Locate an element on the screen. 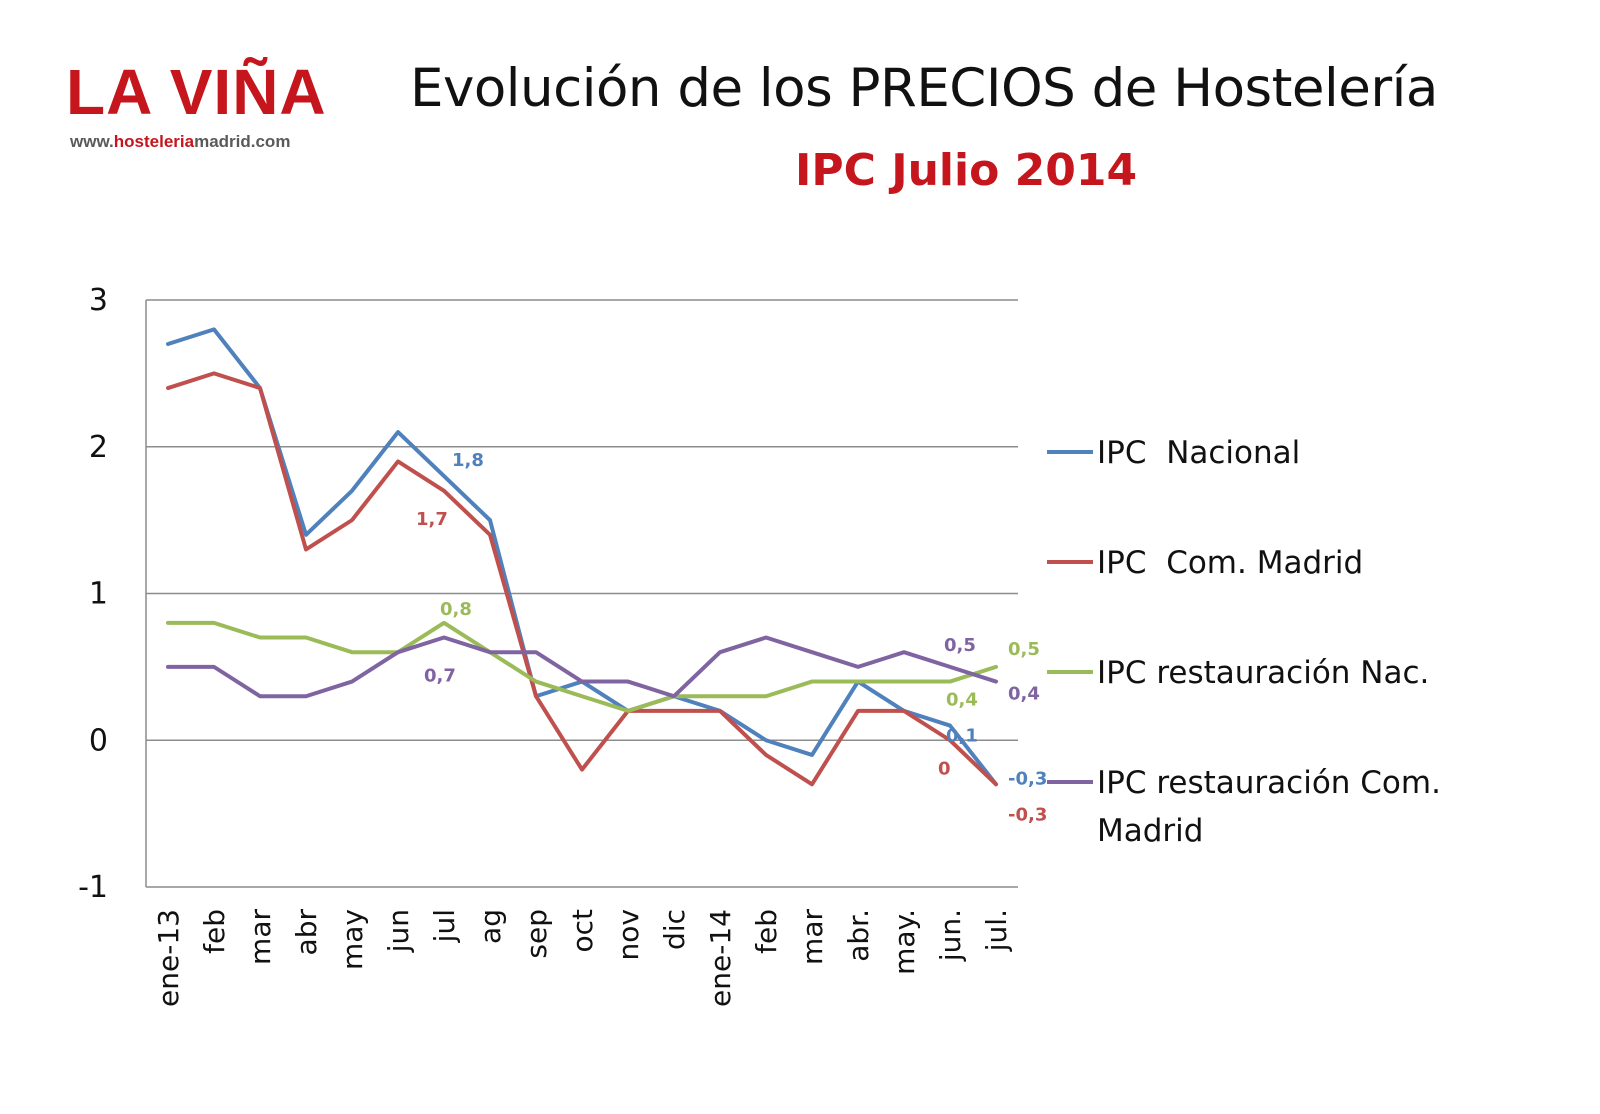  y-tick-label: 0 is located at coordinates (98, 740).